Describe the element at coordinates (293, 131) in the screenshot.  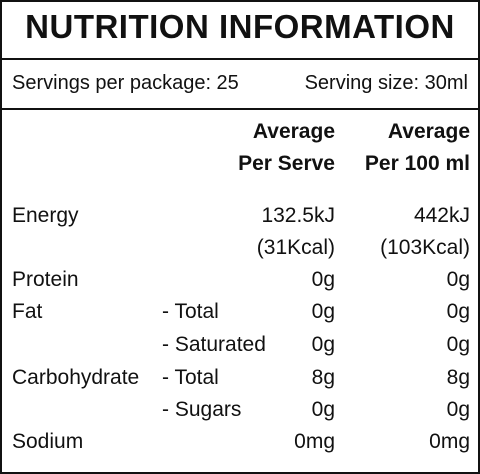
I see `col-serve-header-1: Average` at that location.